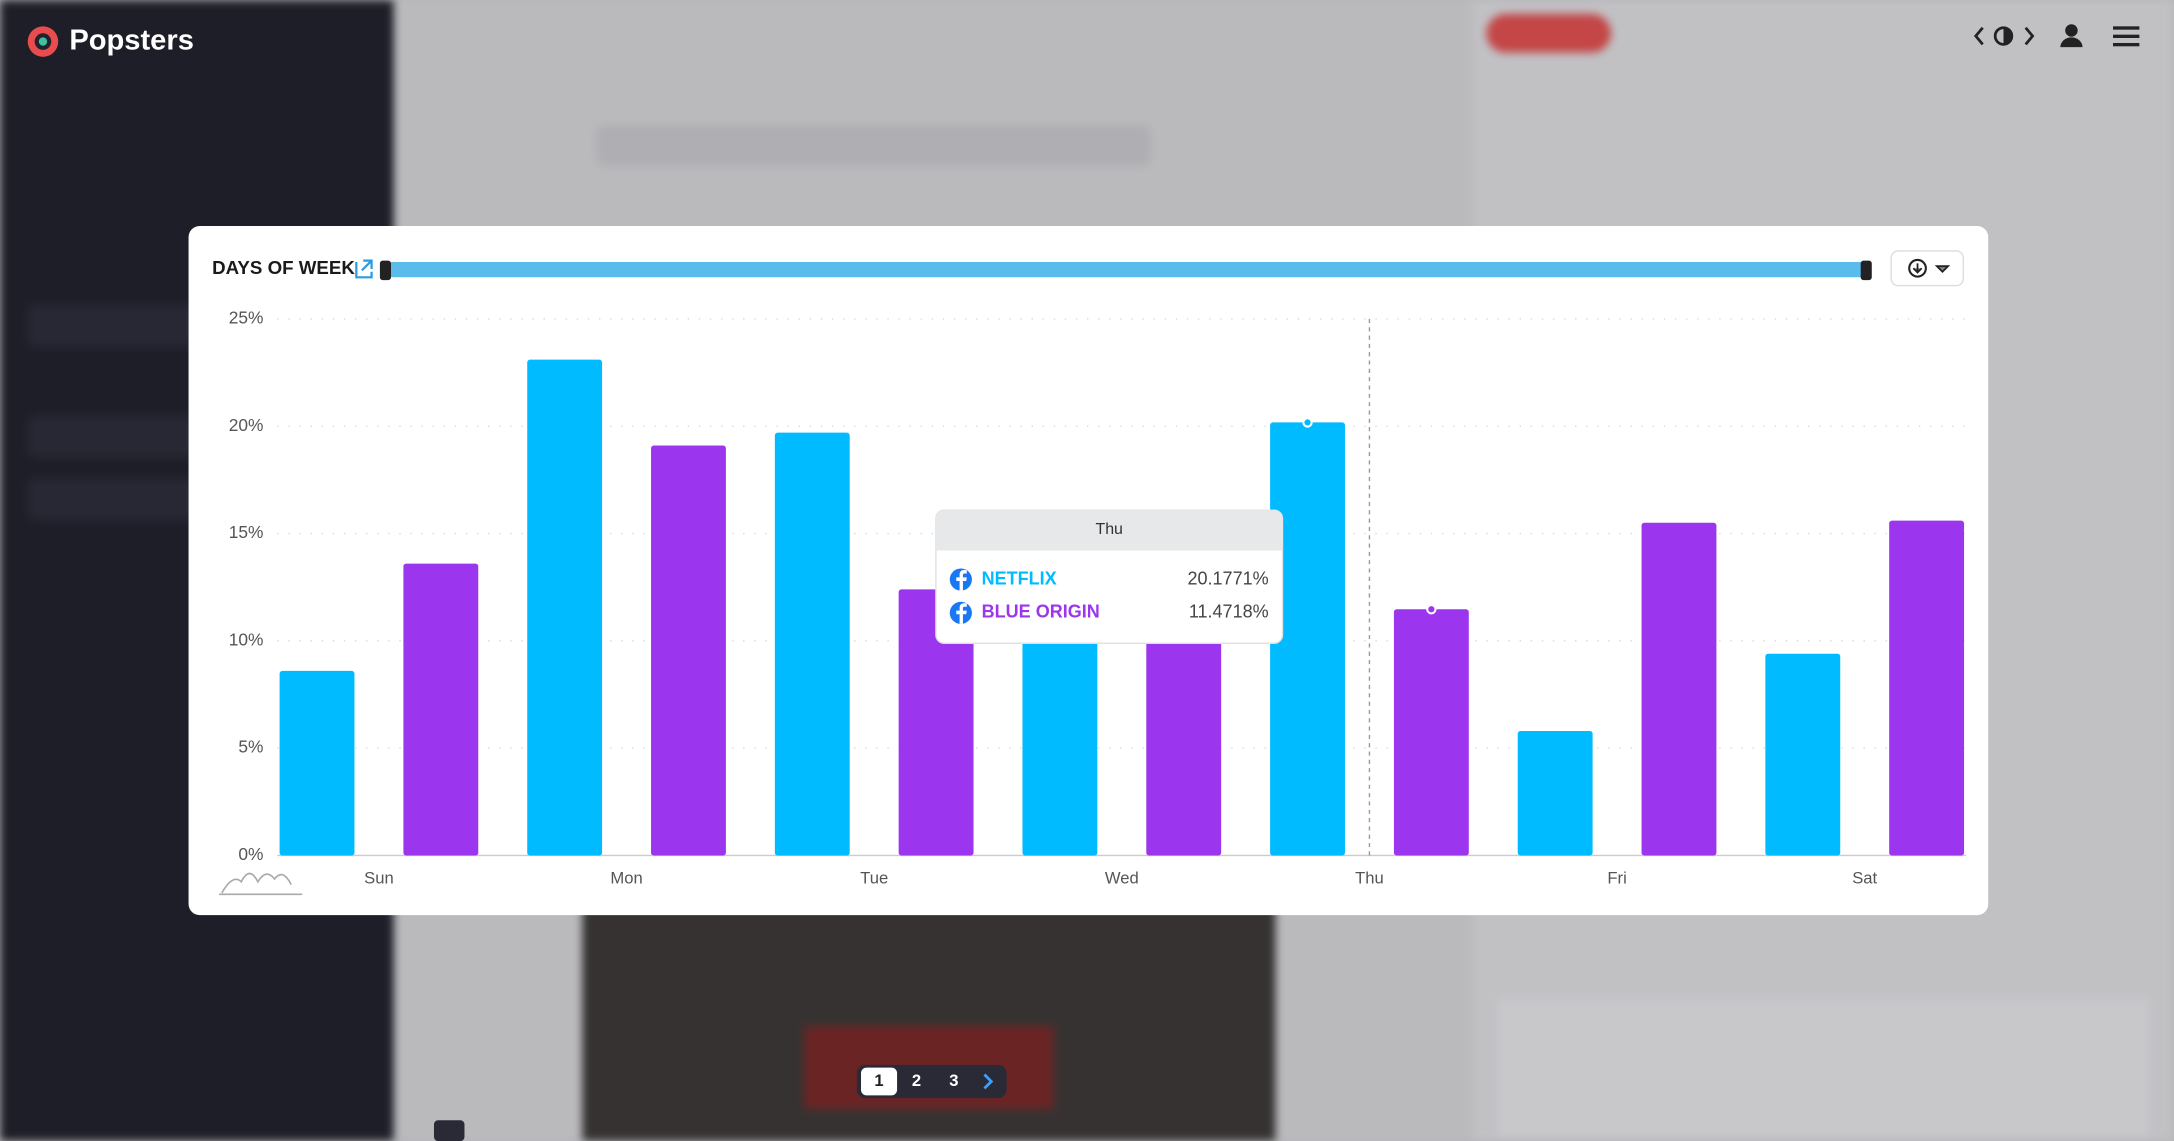  Describe the element at coordinates (953, 1080) in the screenshot. I see `page-number: 3` at that location.